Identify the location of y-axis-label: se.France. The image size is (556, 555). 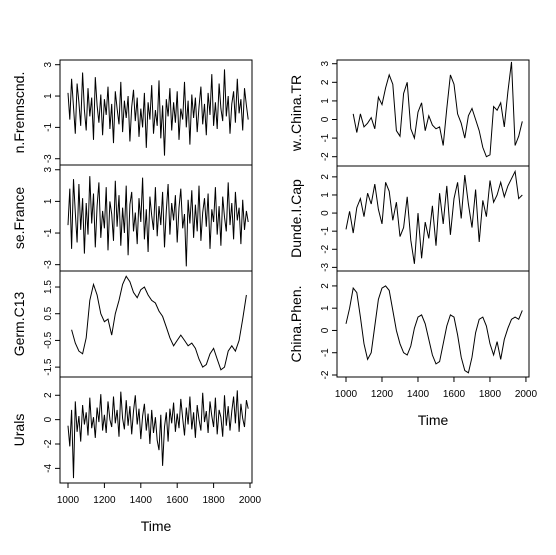
(19, 218).